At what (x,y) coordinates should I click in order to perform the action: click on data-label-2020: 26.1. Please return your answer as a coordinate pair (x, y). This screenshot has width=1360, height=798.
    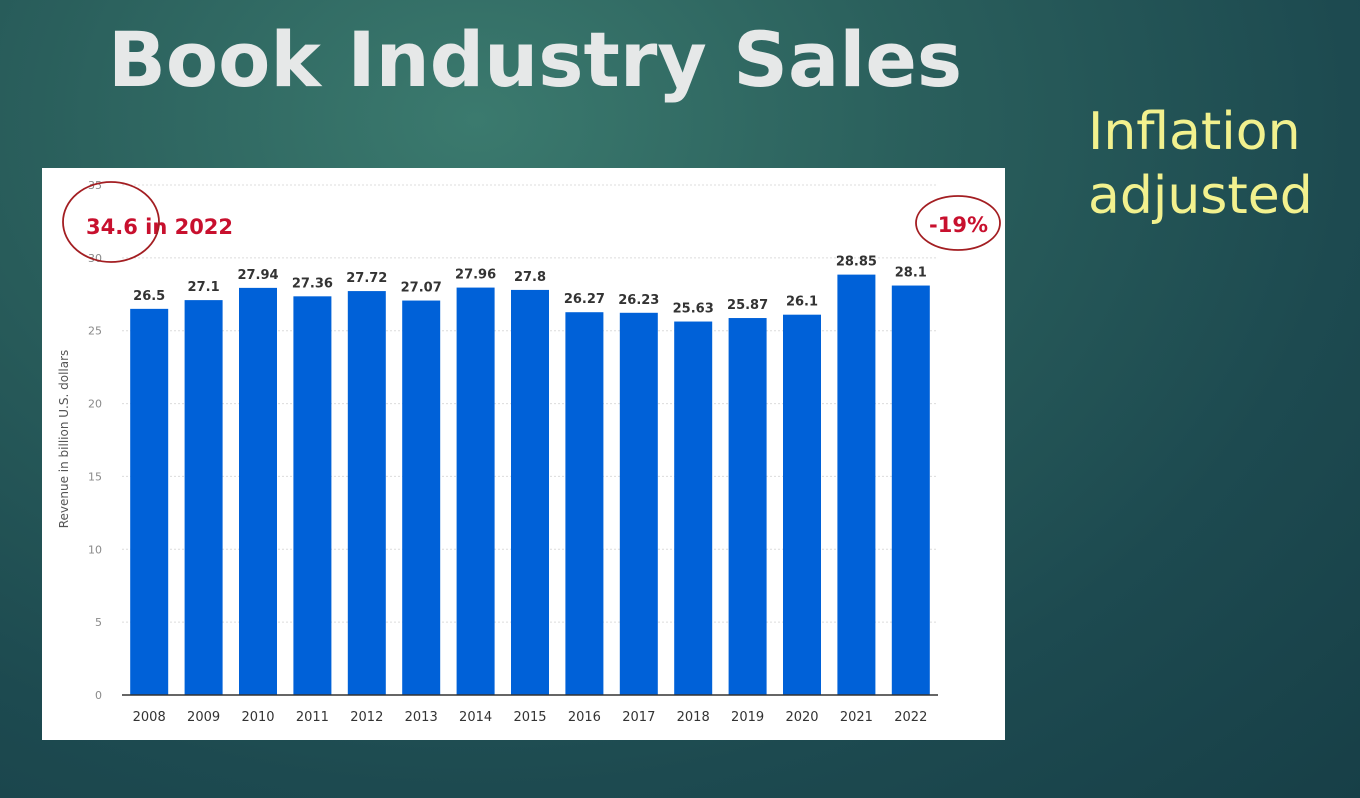
    Looking at the image, I should click on (802, 302).